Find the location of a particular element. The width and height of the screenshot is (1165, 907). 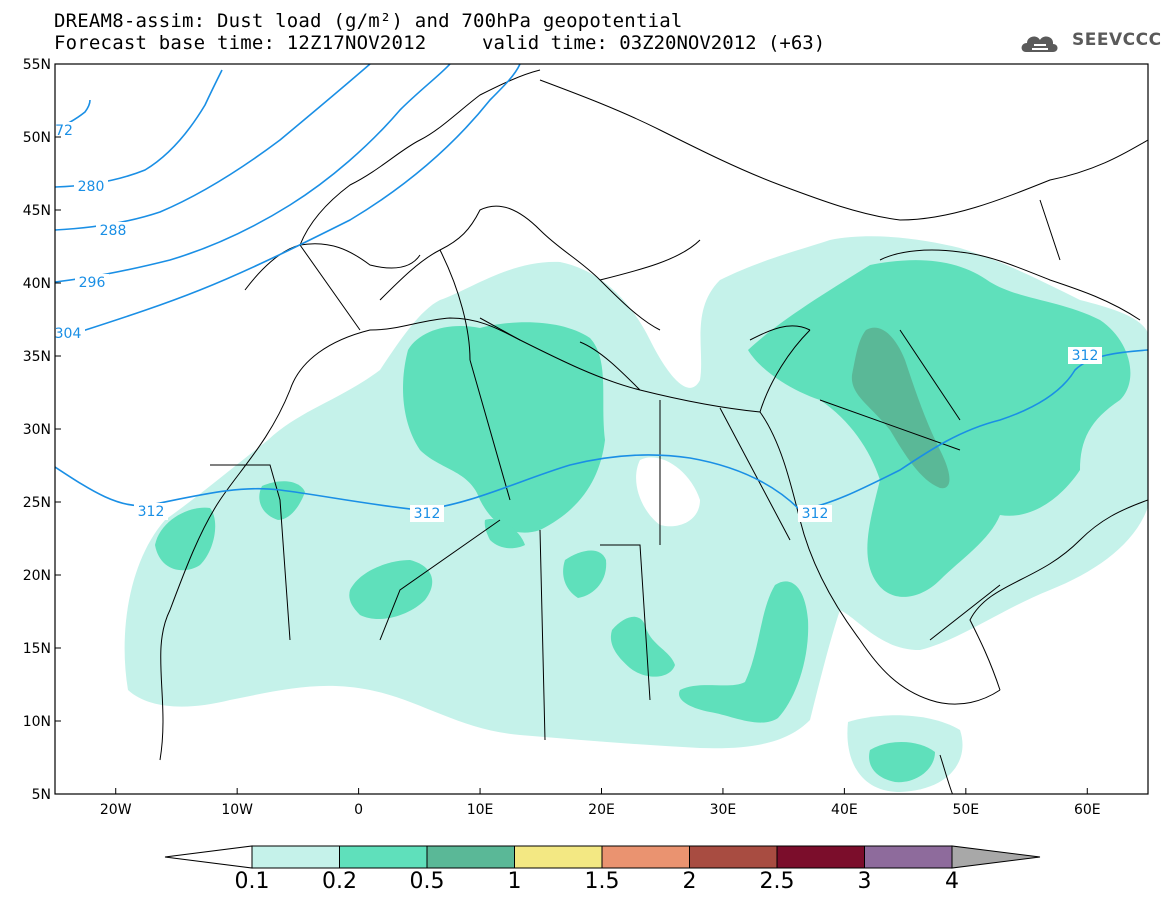

lon-label: 10E is located at coordinates (480, 810).